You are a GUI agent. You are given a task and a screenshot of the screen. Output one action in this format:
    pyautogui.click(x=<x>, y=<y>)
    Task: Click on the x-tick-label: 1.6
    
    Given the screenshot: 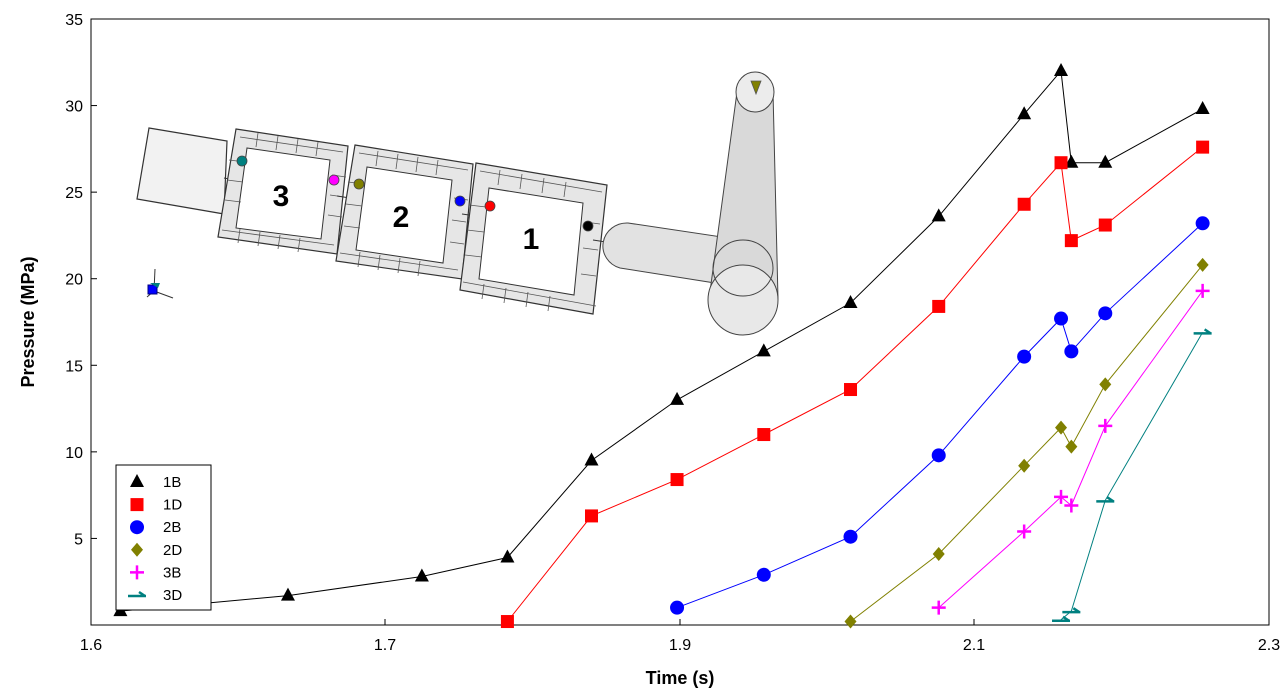 What is the action you would take?
    pyautogui.click(x=91, y=645)
    